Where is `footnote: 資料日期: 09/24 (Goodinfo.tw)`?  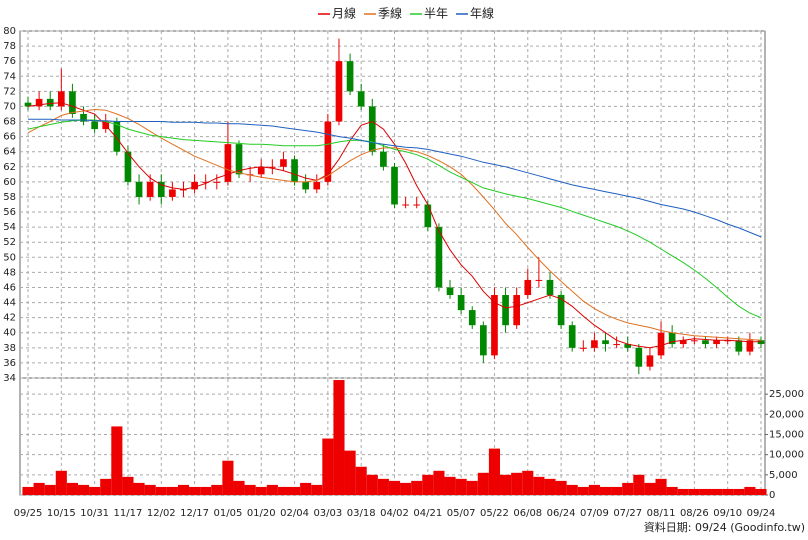
footnote: 資料日期: 09/24 (Goodinfo.tw) is located at coordinates (724, 527).